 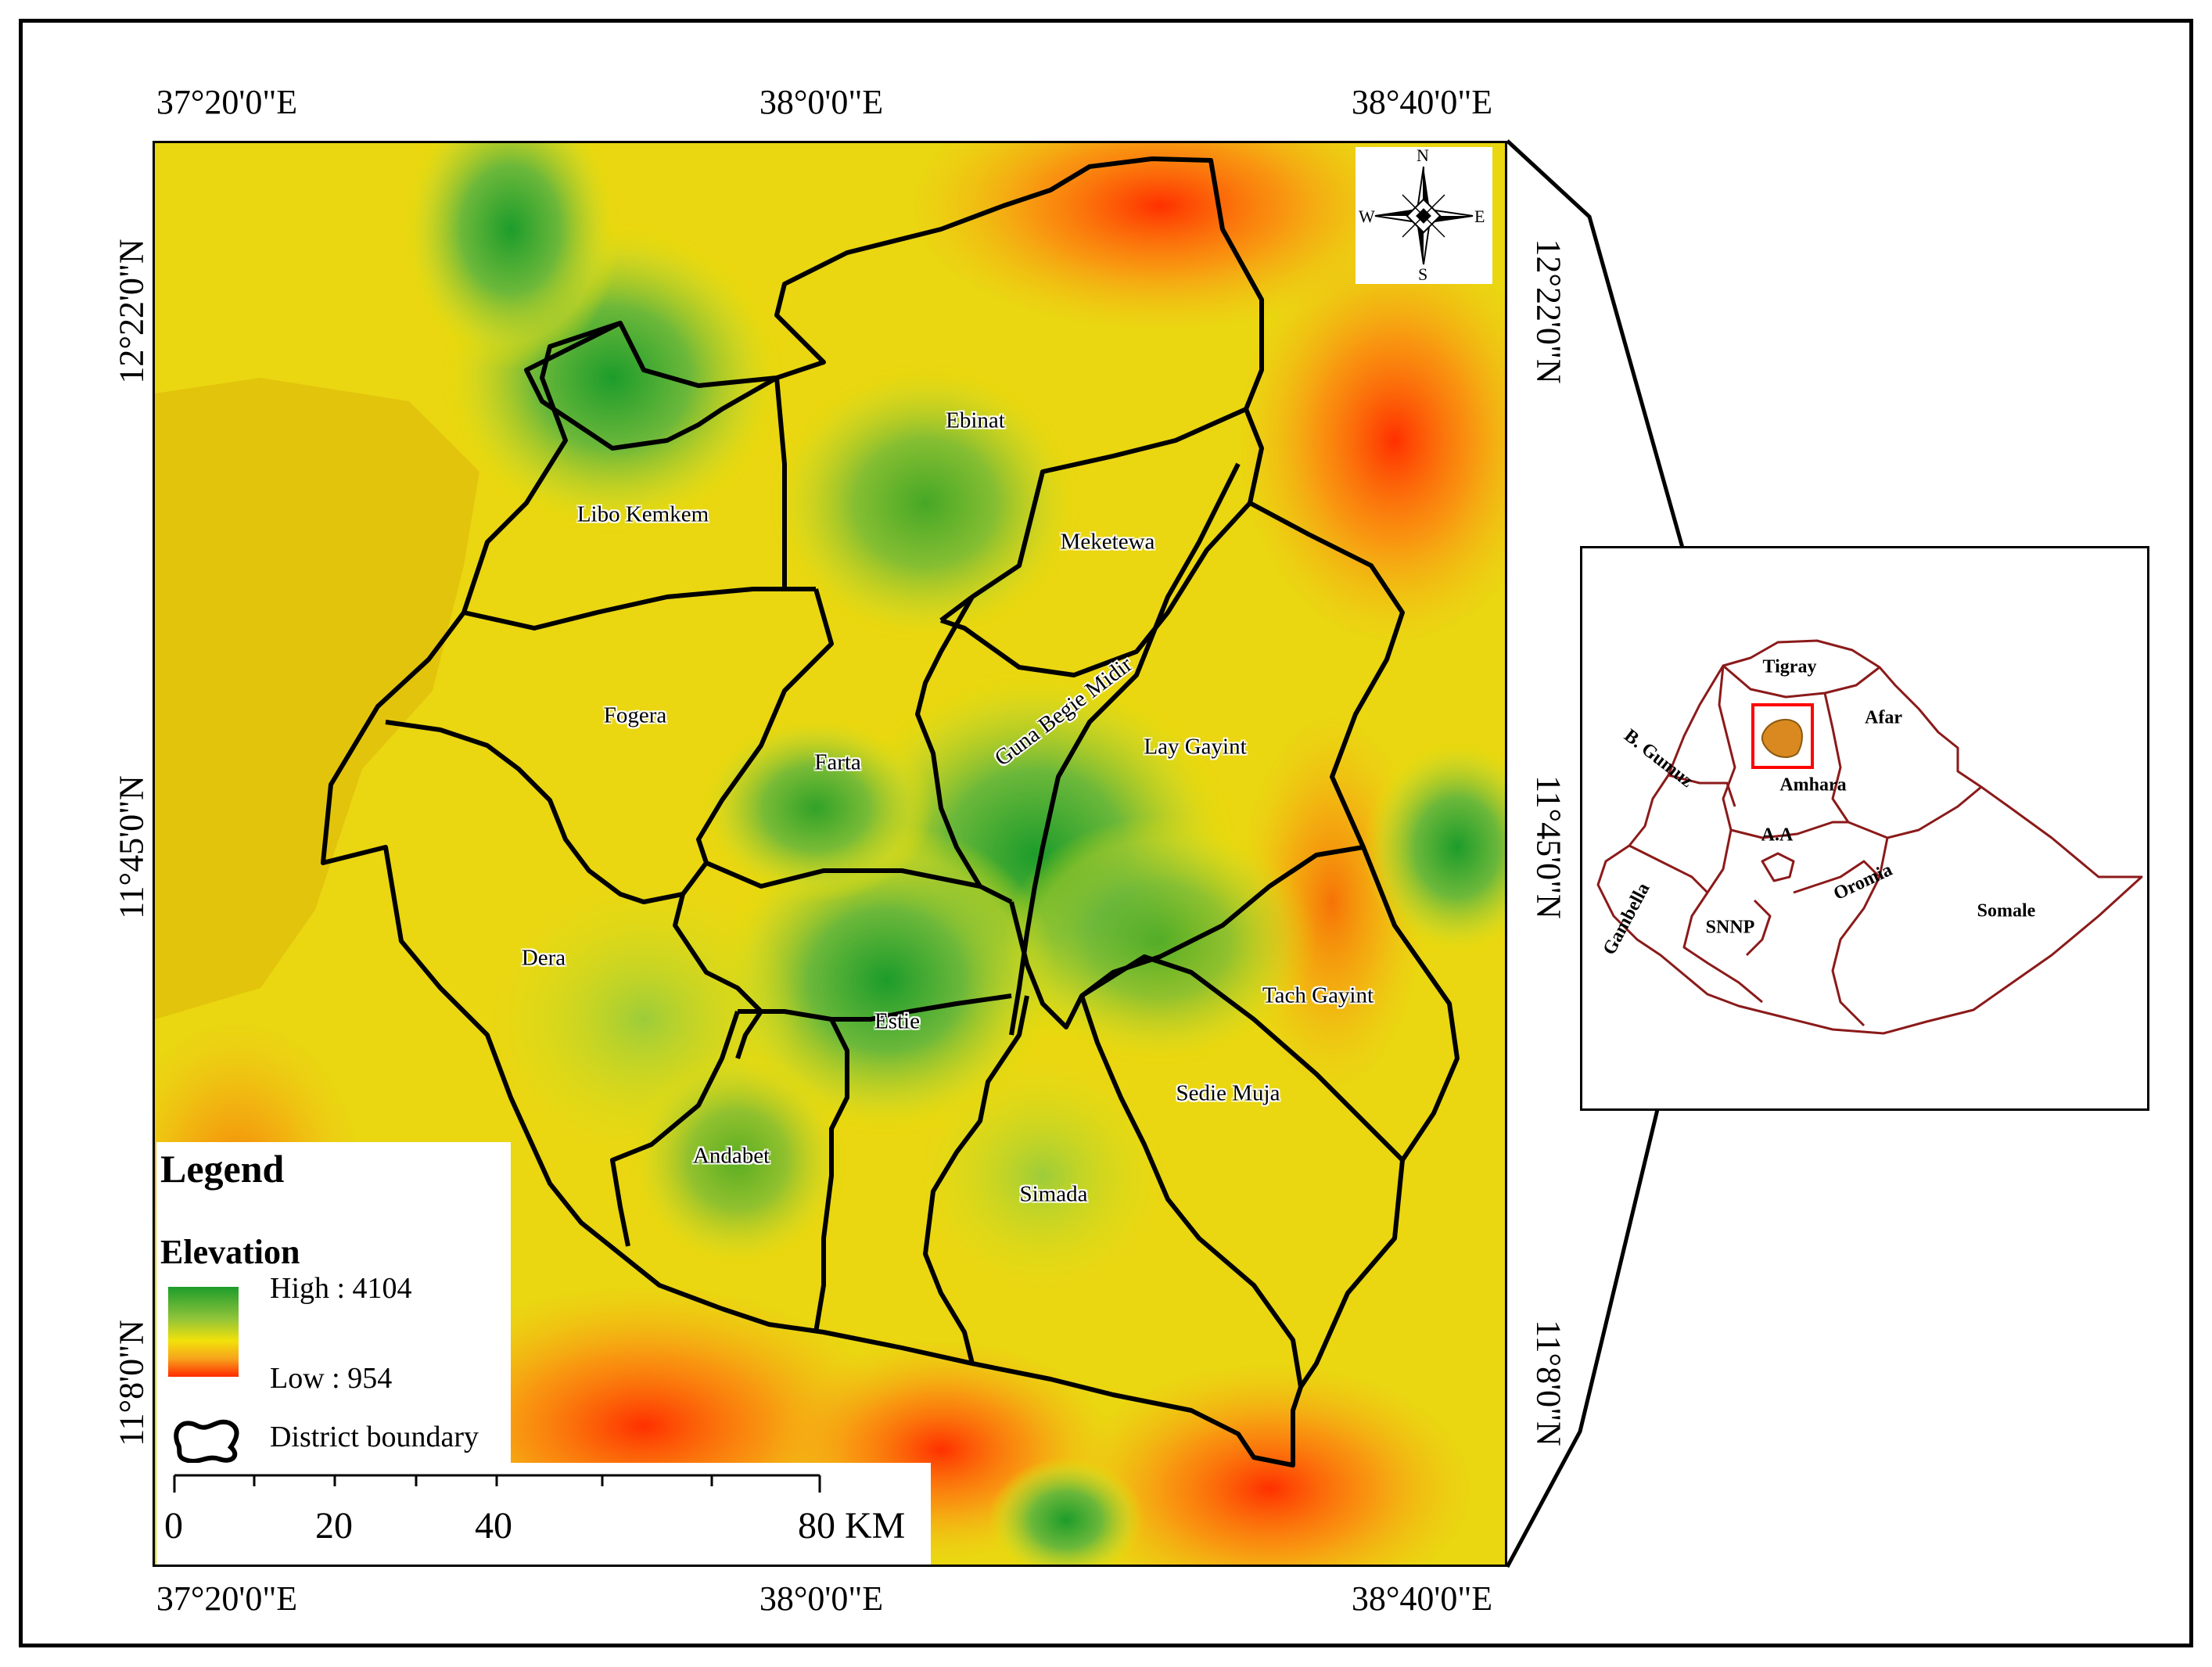 What do you see at coordinates (1160, 237) in the screenshot?
I see `low-area-north` at bounding box center [1160, 237].